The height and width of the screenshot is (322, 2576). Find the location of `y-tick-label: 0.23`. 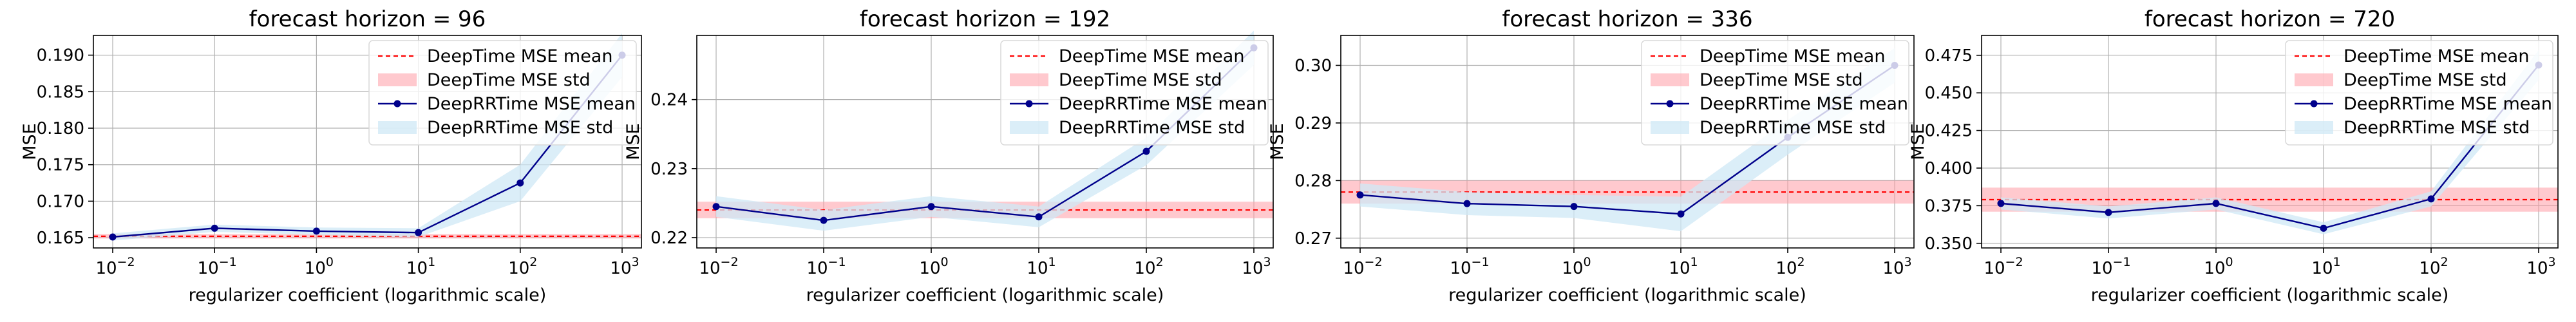

y-tick-label: 0.23 is located at coordinates (669, 169).